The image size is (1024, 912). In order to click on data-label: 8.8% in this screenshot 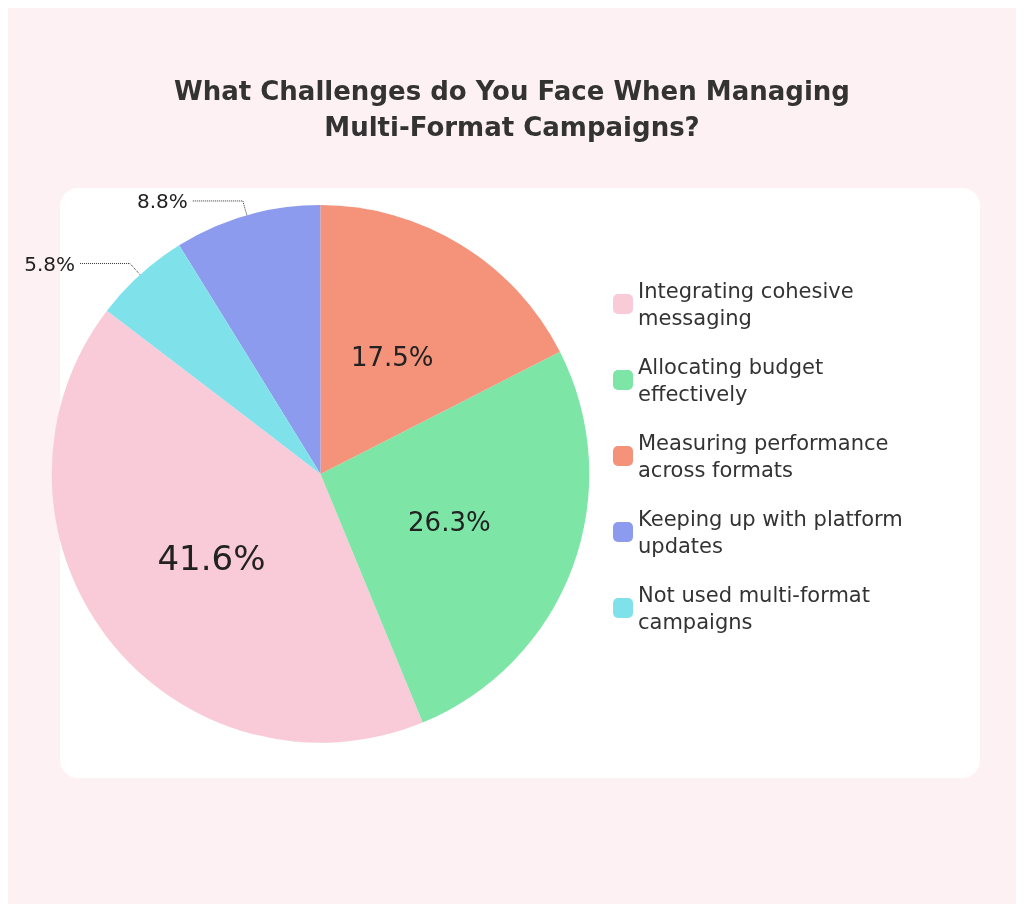, I will do `click(162, 200)`.